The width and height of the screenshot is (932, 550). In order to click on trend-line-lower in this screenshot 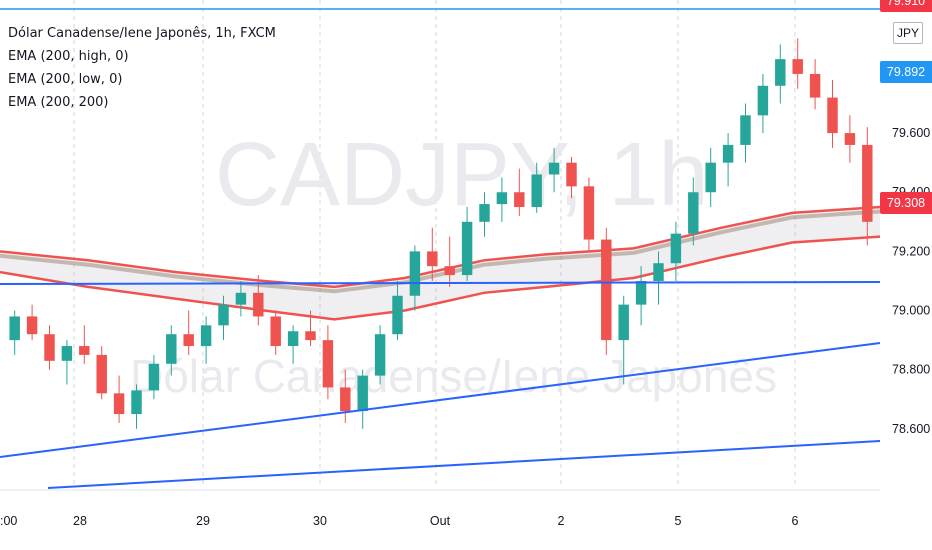, I will do `click(464, 464)`.